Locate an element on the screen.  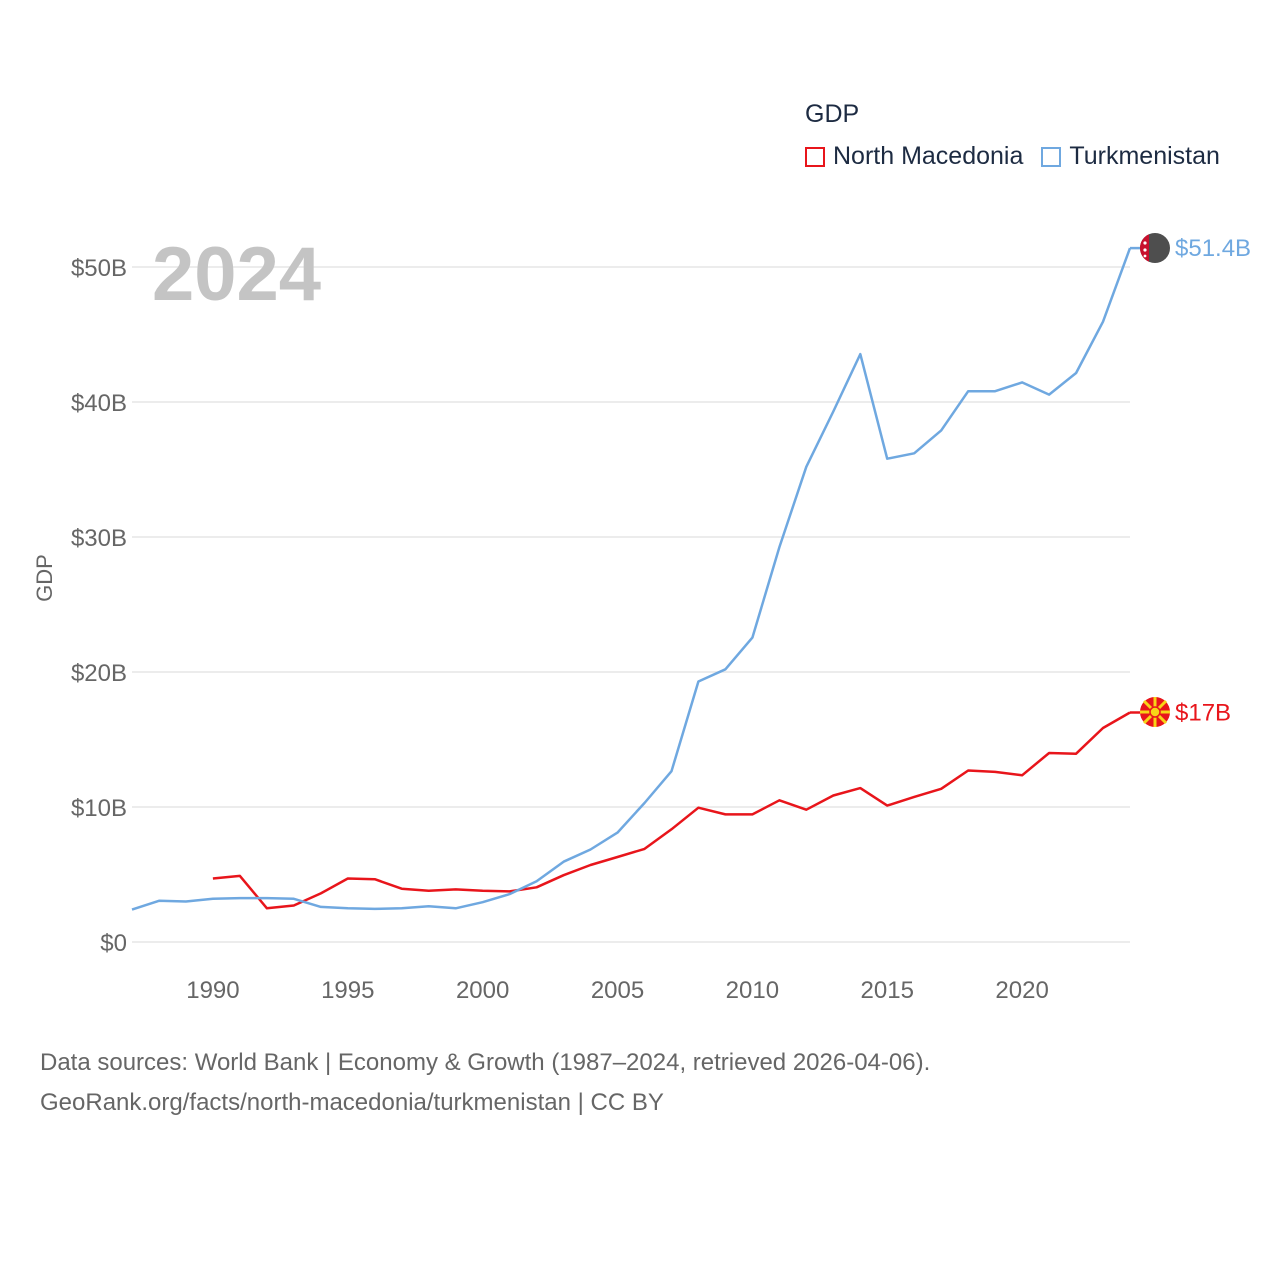
y-tick-label: $40B is located at coordinates (99, 403).